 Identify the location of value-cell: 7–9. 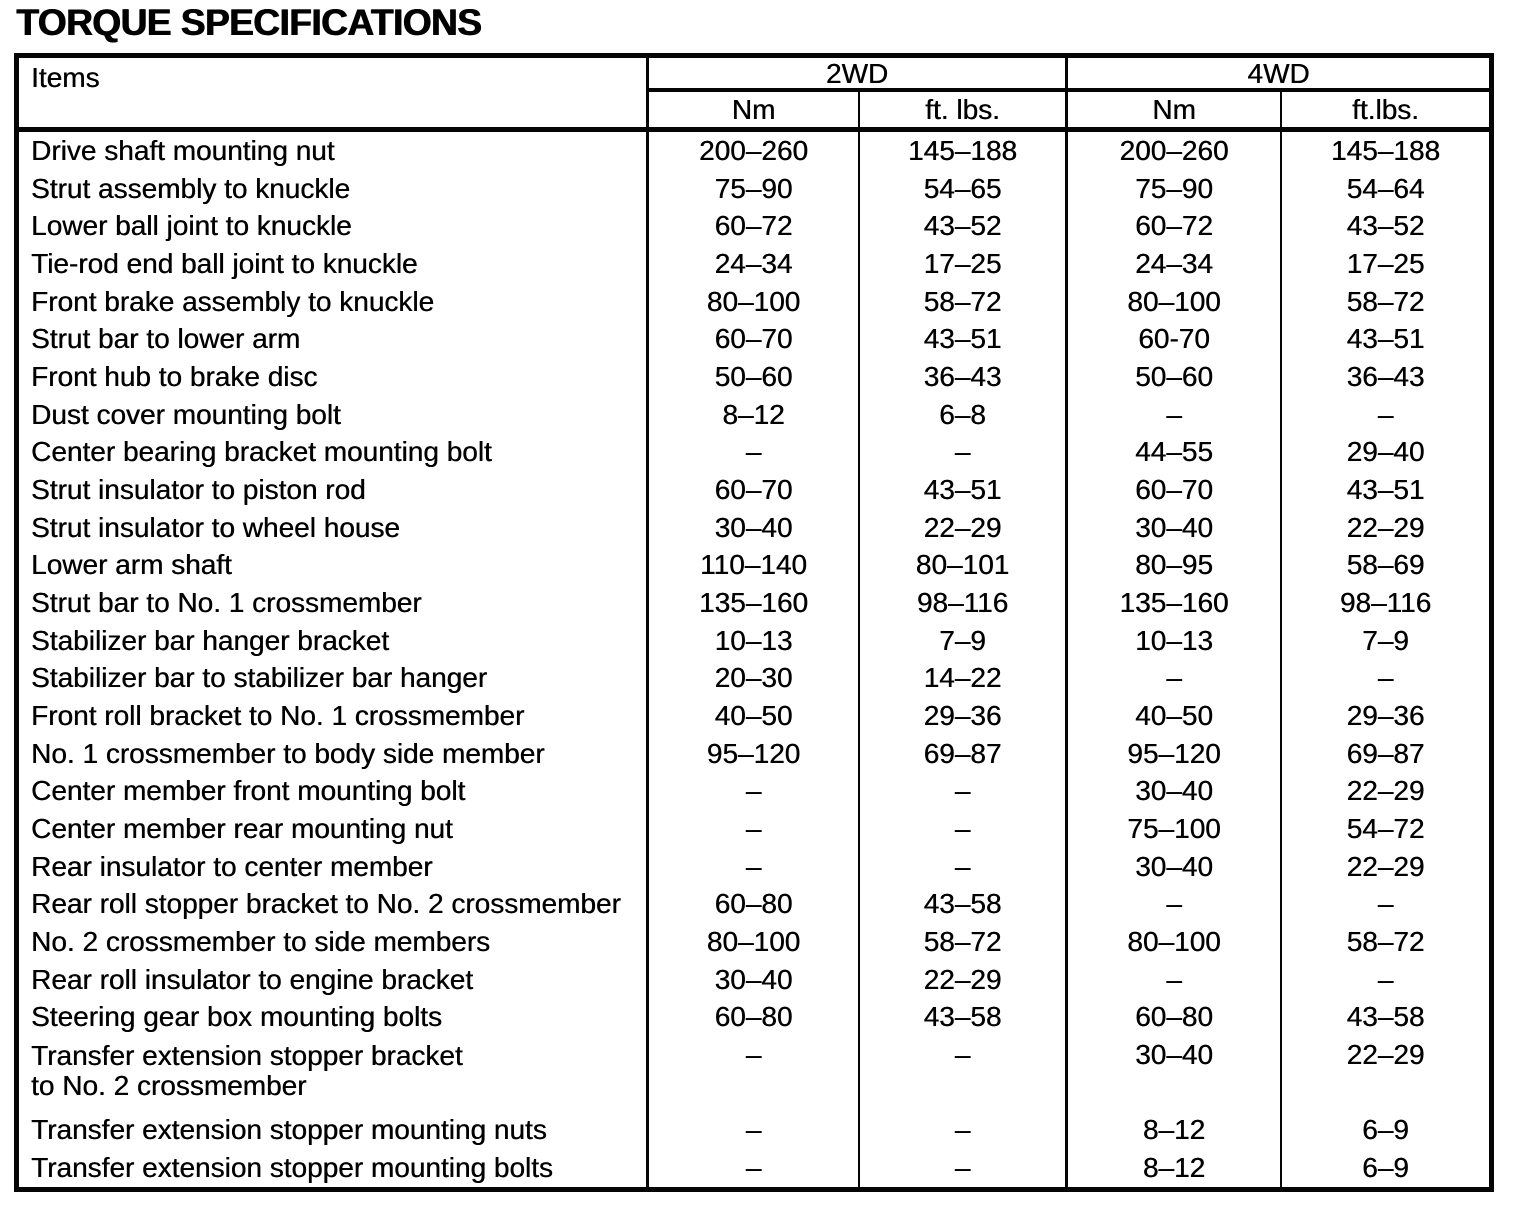
(1385, 640).